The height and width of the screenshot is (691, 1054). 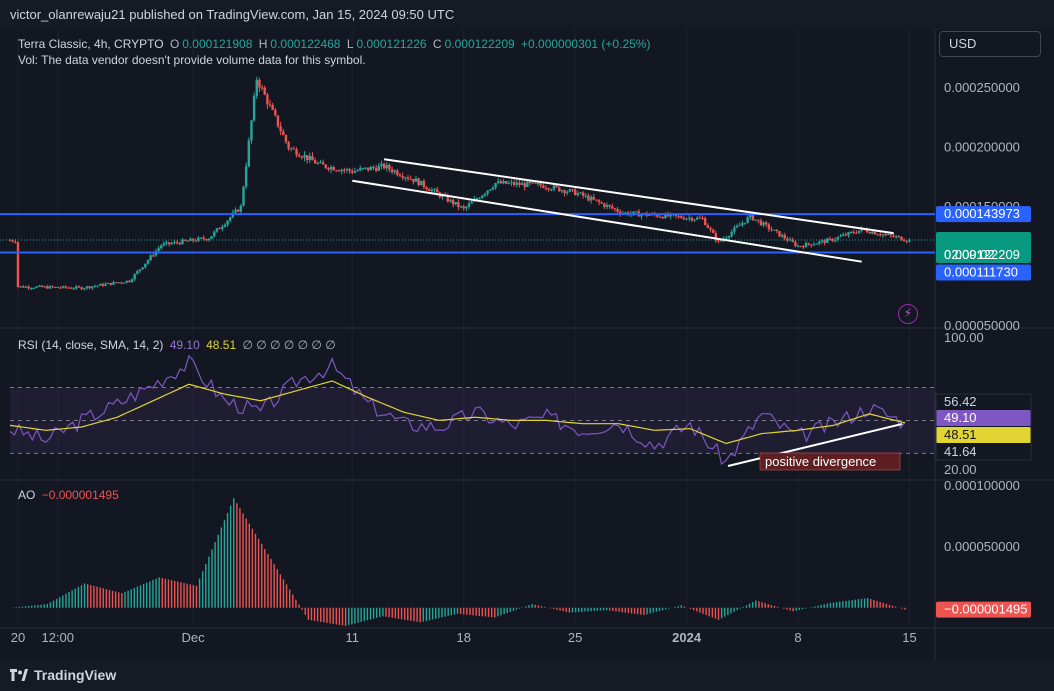 I want to click on x-tick-label: 11, so click(x=353, y=637).